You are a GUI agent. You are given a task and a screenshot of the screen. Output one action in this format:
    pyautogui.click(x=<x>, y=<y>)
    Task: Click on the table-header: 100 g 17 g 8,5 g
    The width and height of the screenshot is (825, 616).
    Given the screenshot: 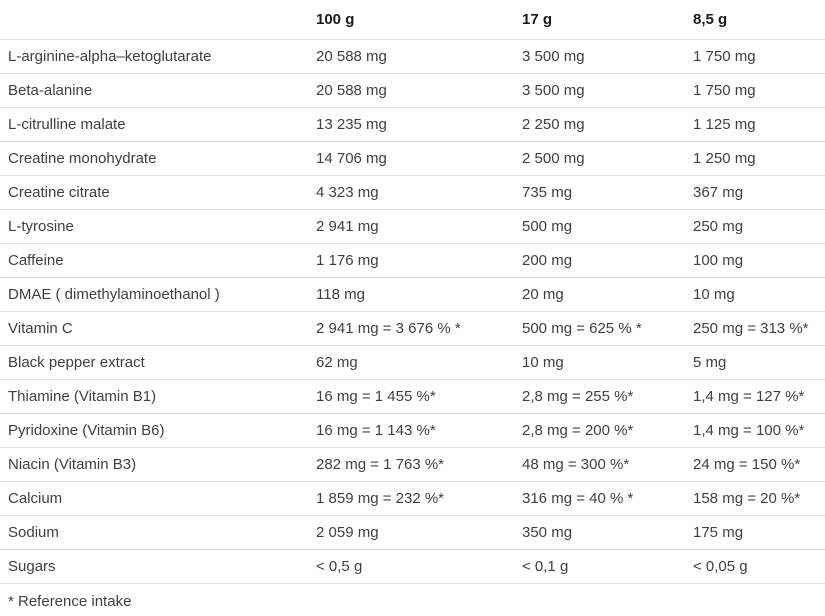 What is the action you would take?
    pyautogui.click(x=412, y=20)
    